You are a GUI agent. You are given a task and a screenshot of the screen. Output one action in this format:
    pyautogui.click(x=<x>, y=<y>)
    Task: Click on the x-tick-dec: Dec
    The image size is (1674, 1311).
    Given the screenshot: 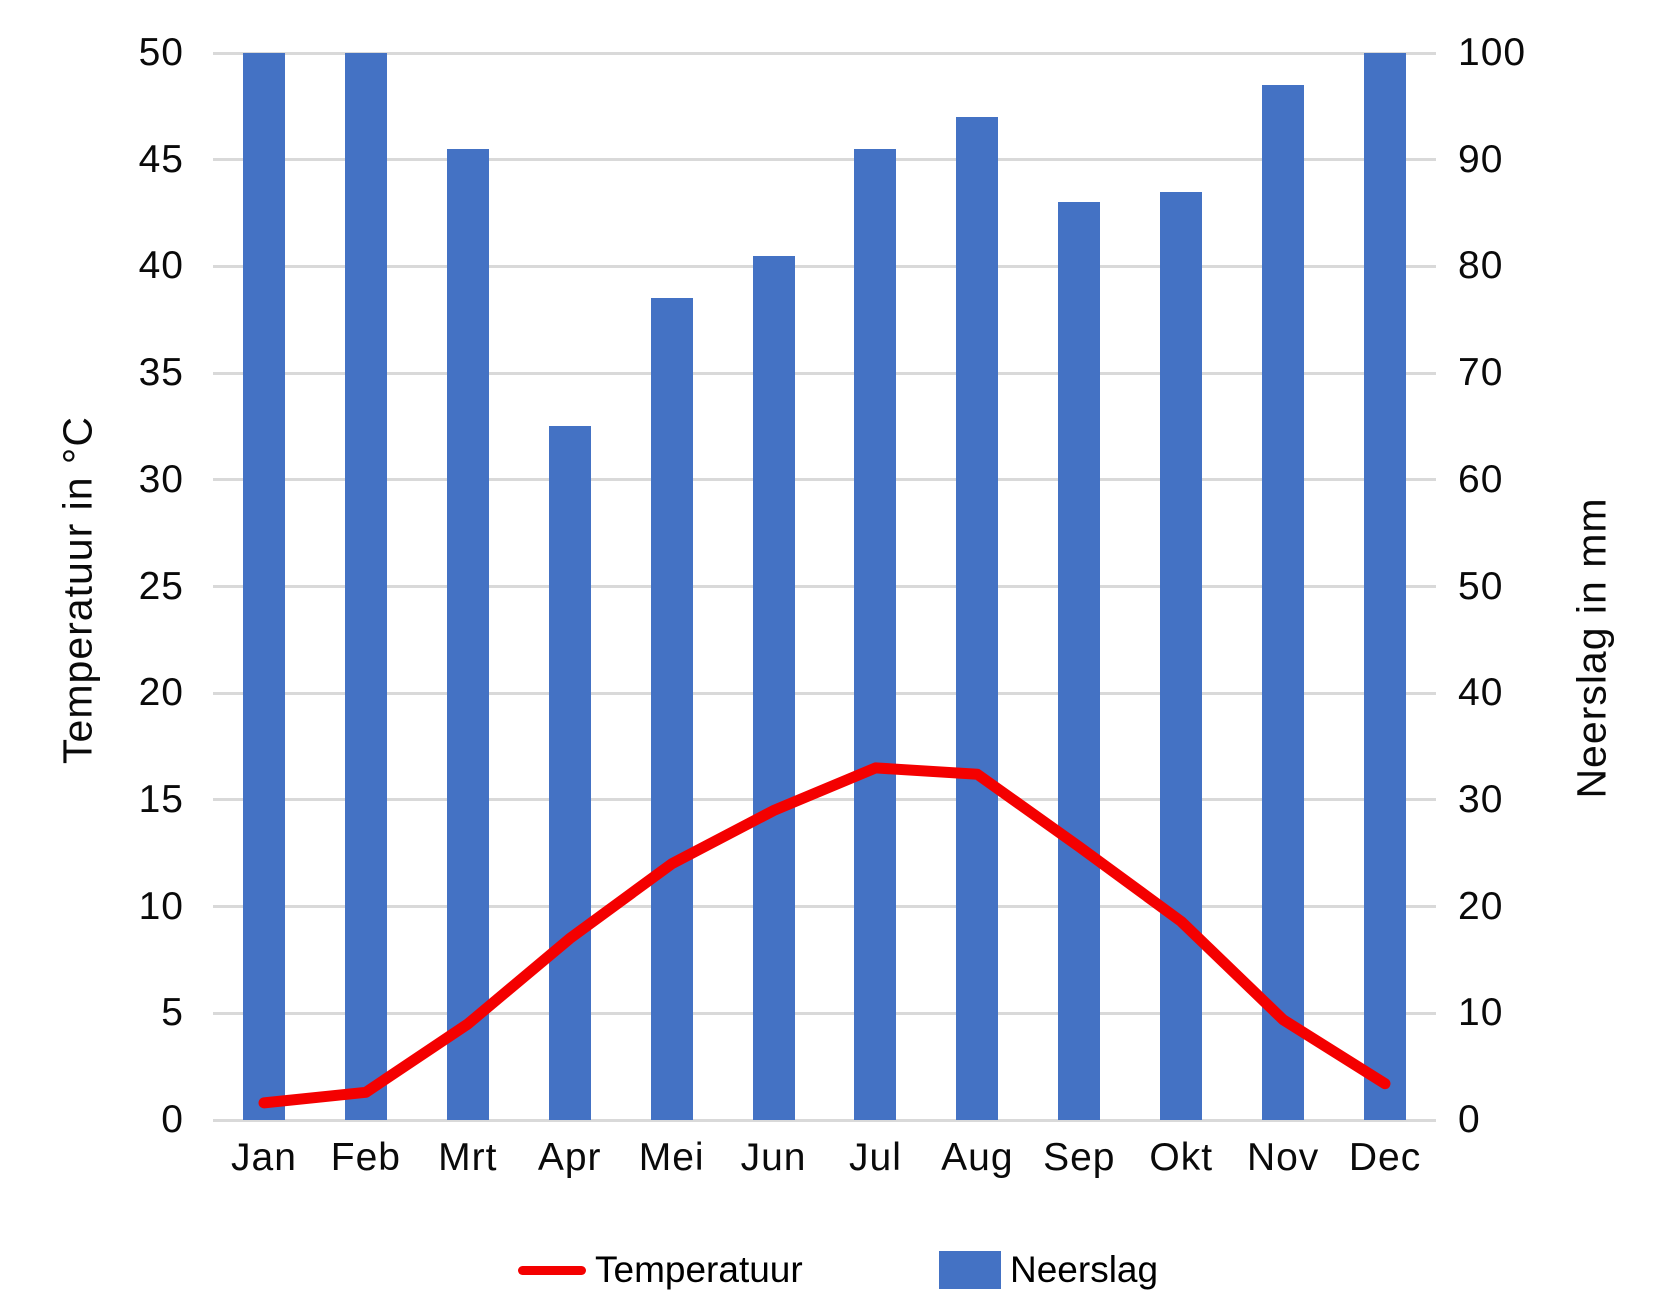 What is the action you would take?
    pyautogui.click(x=1385, y=1157)
    